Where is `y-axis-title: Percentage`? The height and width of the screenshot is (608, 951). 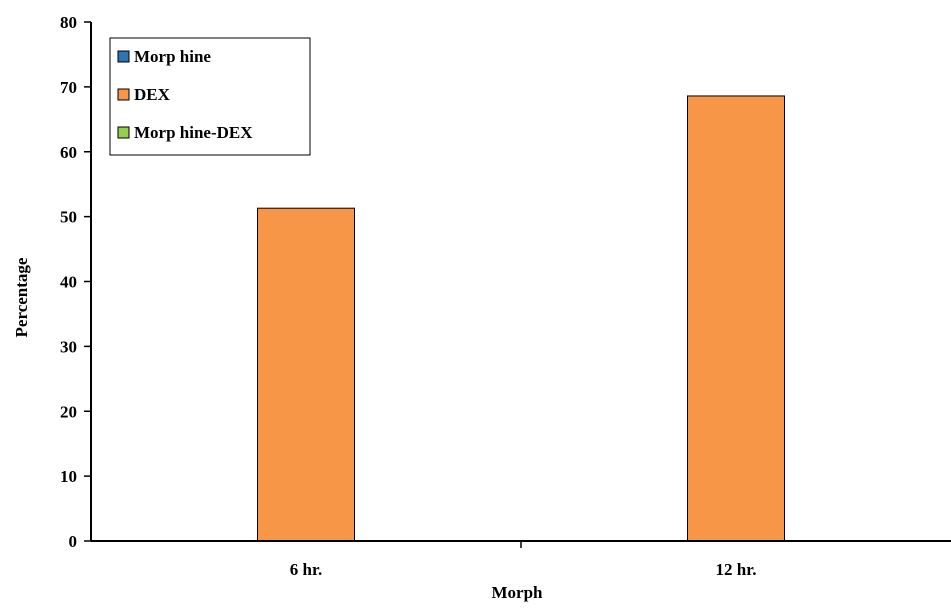
y-axis-title: Percentage is located at coordinates (21, 297).